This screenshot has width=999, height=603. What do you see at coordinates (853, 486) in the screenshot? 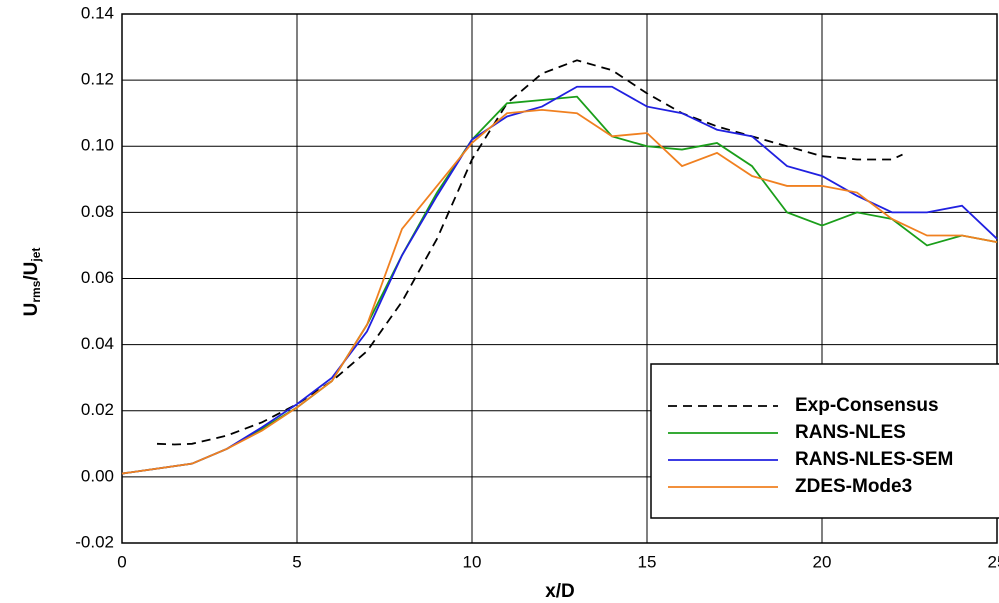
I see `legend-label: ZDES-Mode3` at bounding box center [853, 486].